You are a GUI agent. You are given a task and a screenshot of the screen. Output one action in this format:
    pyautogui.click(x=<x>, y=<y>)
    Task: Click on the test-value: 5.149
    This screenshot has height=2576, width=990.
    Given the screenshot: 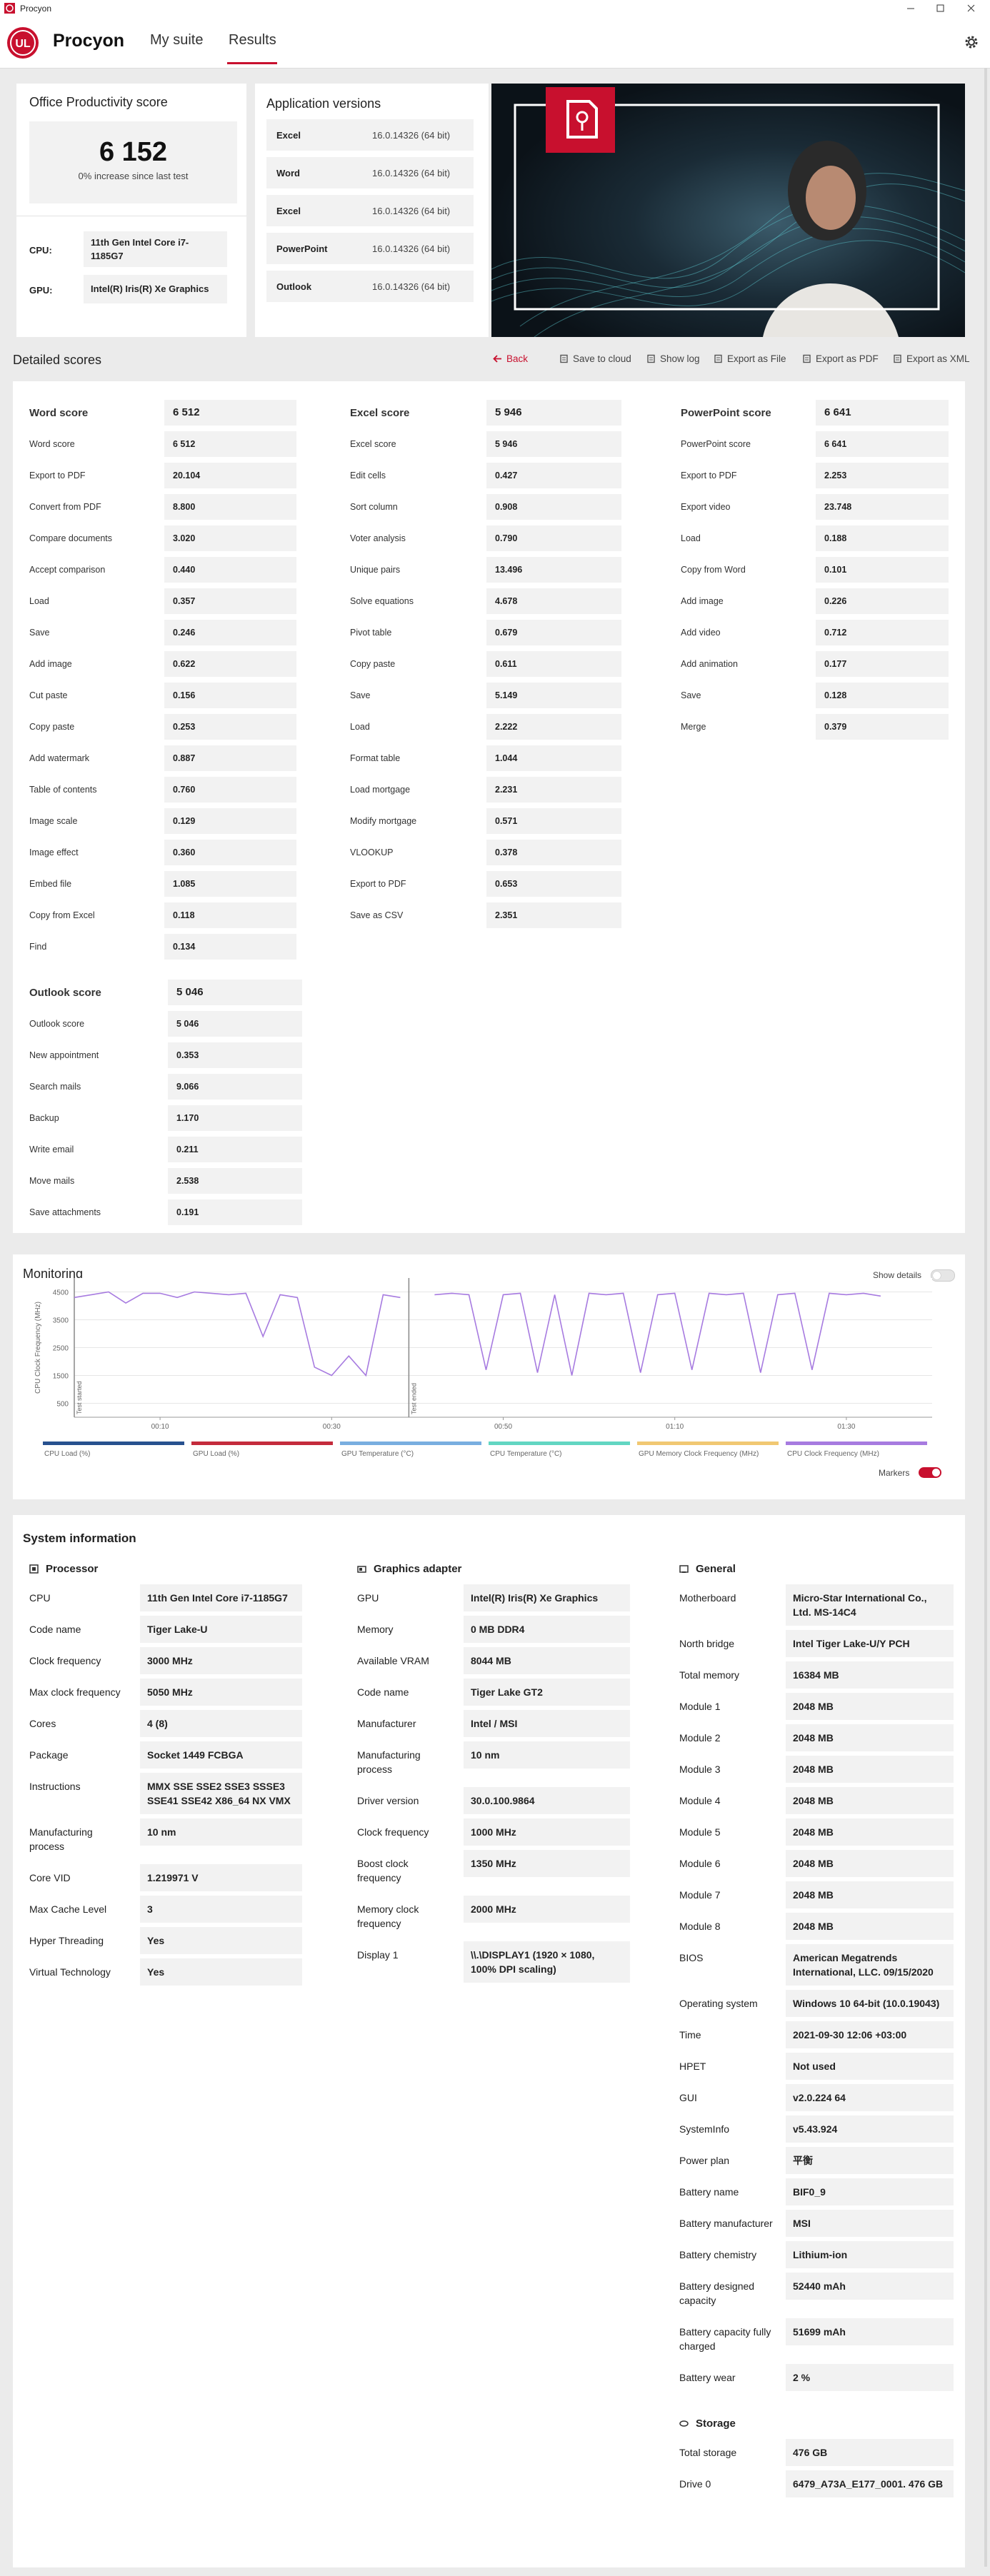 What is the action you would take?
    pyautogui.click(x=553, y=695)
    